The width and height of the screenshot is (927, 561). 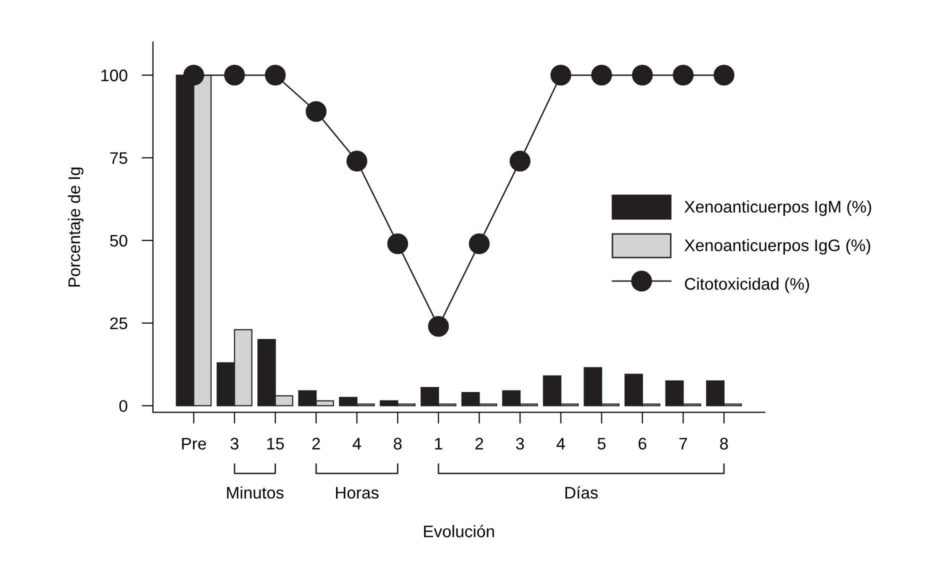 What do you see at coordinates (255, 492) in the screenshot?
I see `text: Minutos` at bounding box center [255, 492].